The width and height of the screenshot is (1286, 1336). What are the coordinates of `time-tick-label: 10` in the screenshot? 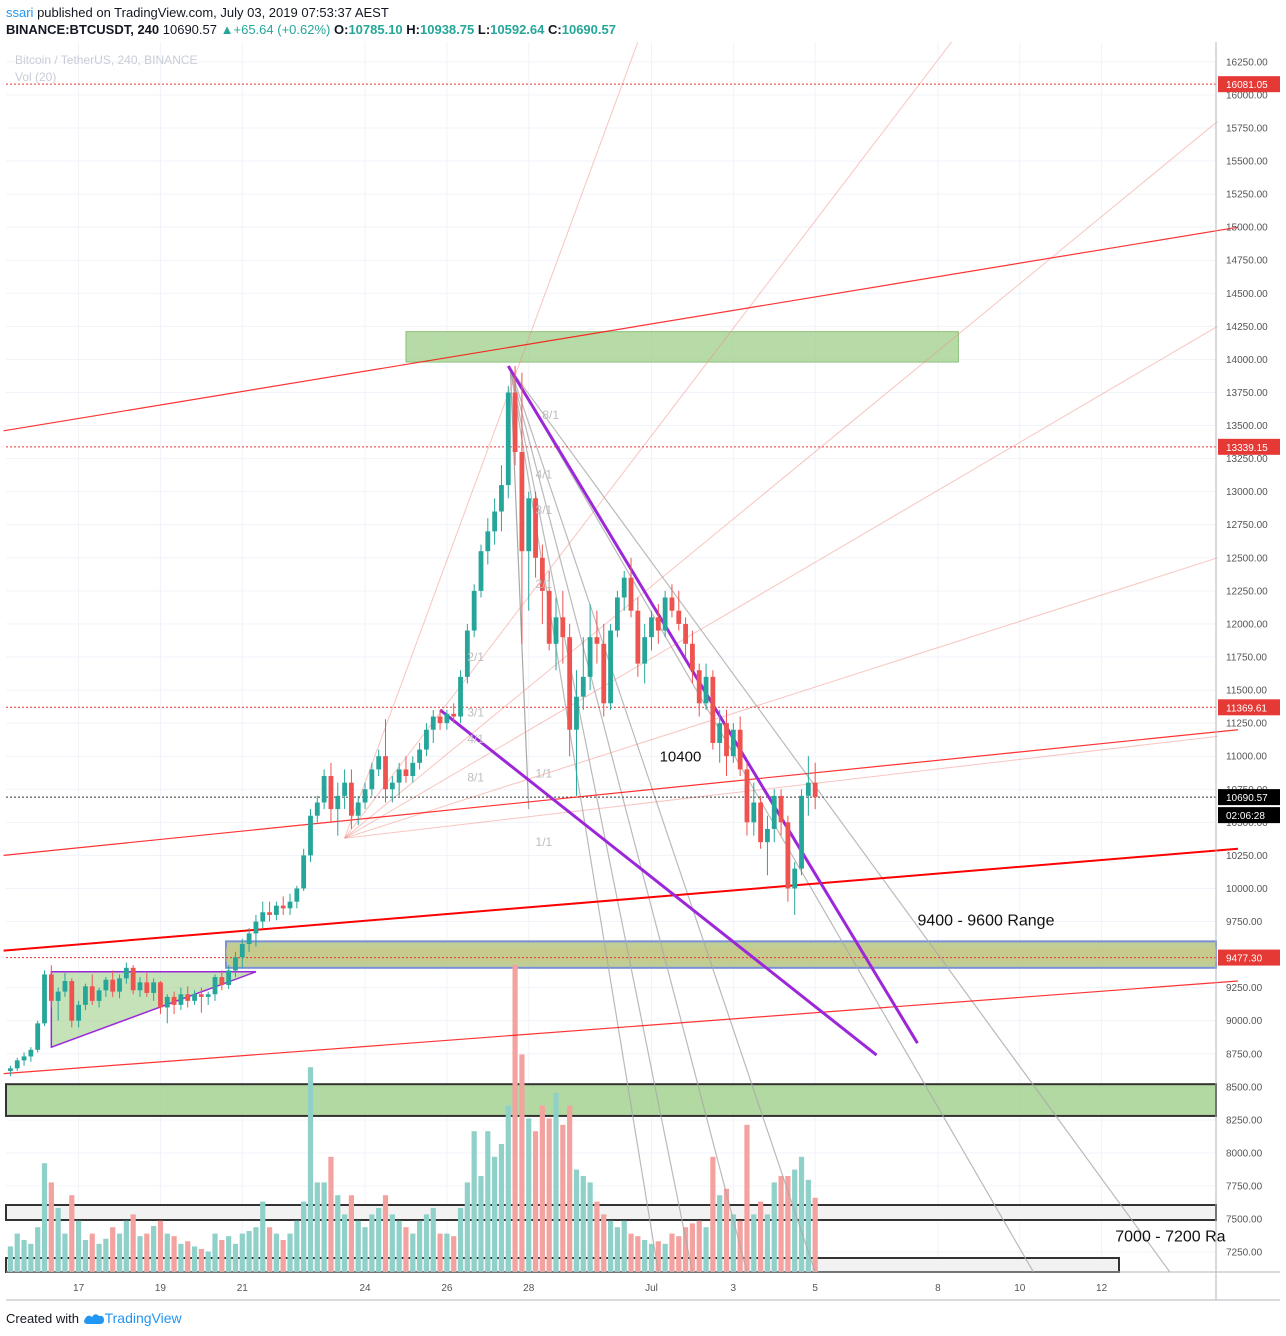 It's located at (1020, 1288).